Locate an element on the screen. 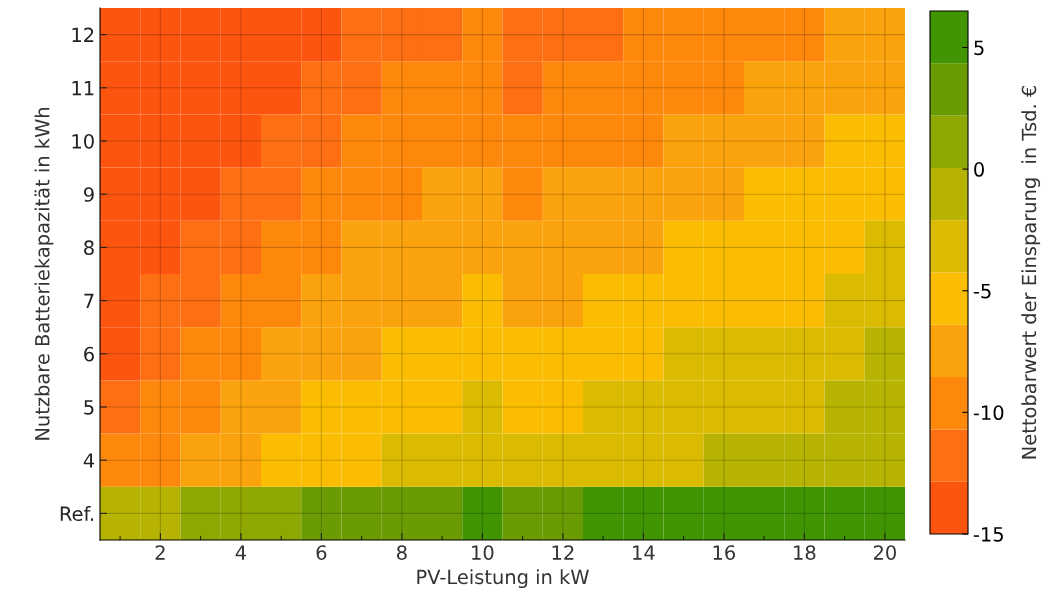 The width and height of the screenshot is (1049, 609). x-tick-label: 16 is located at coordinates (724, 552).